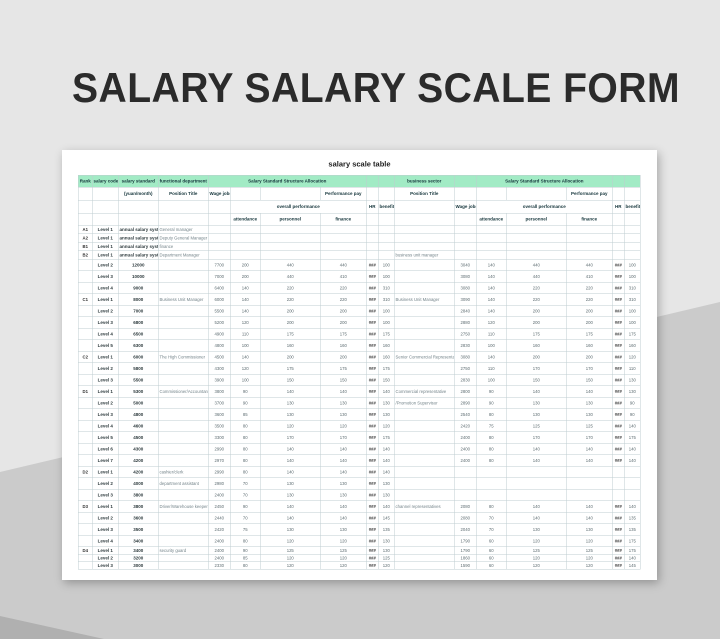 Image resolution: width=720 pixels, height=639 pixels. Describe the element at coordinates (491, 368) in the screenshot. I see `cell: 110` at that location.